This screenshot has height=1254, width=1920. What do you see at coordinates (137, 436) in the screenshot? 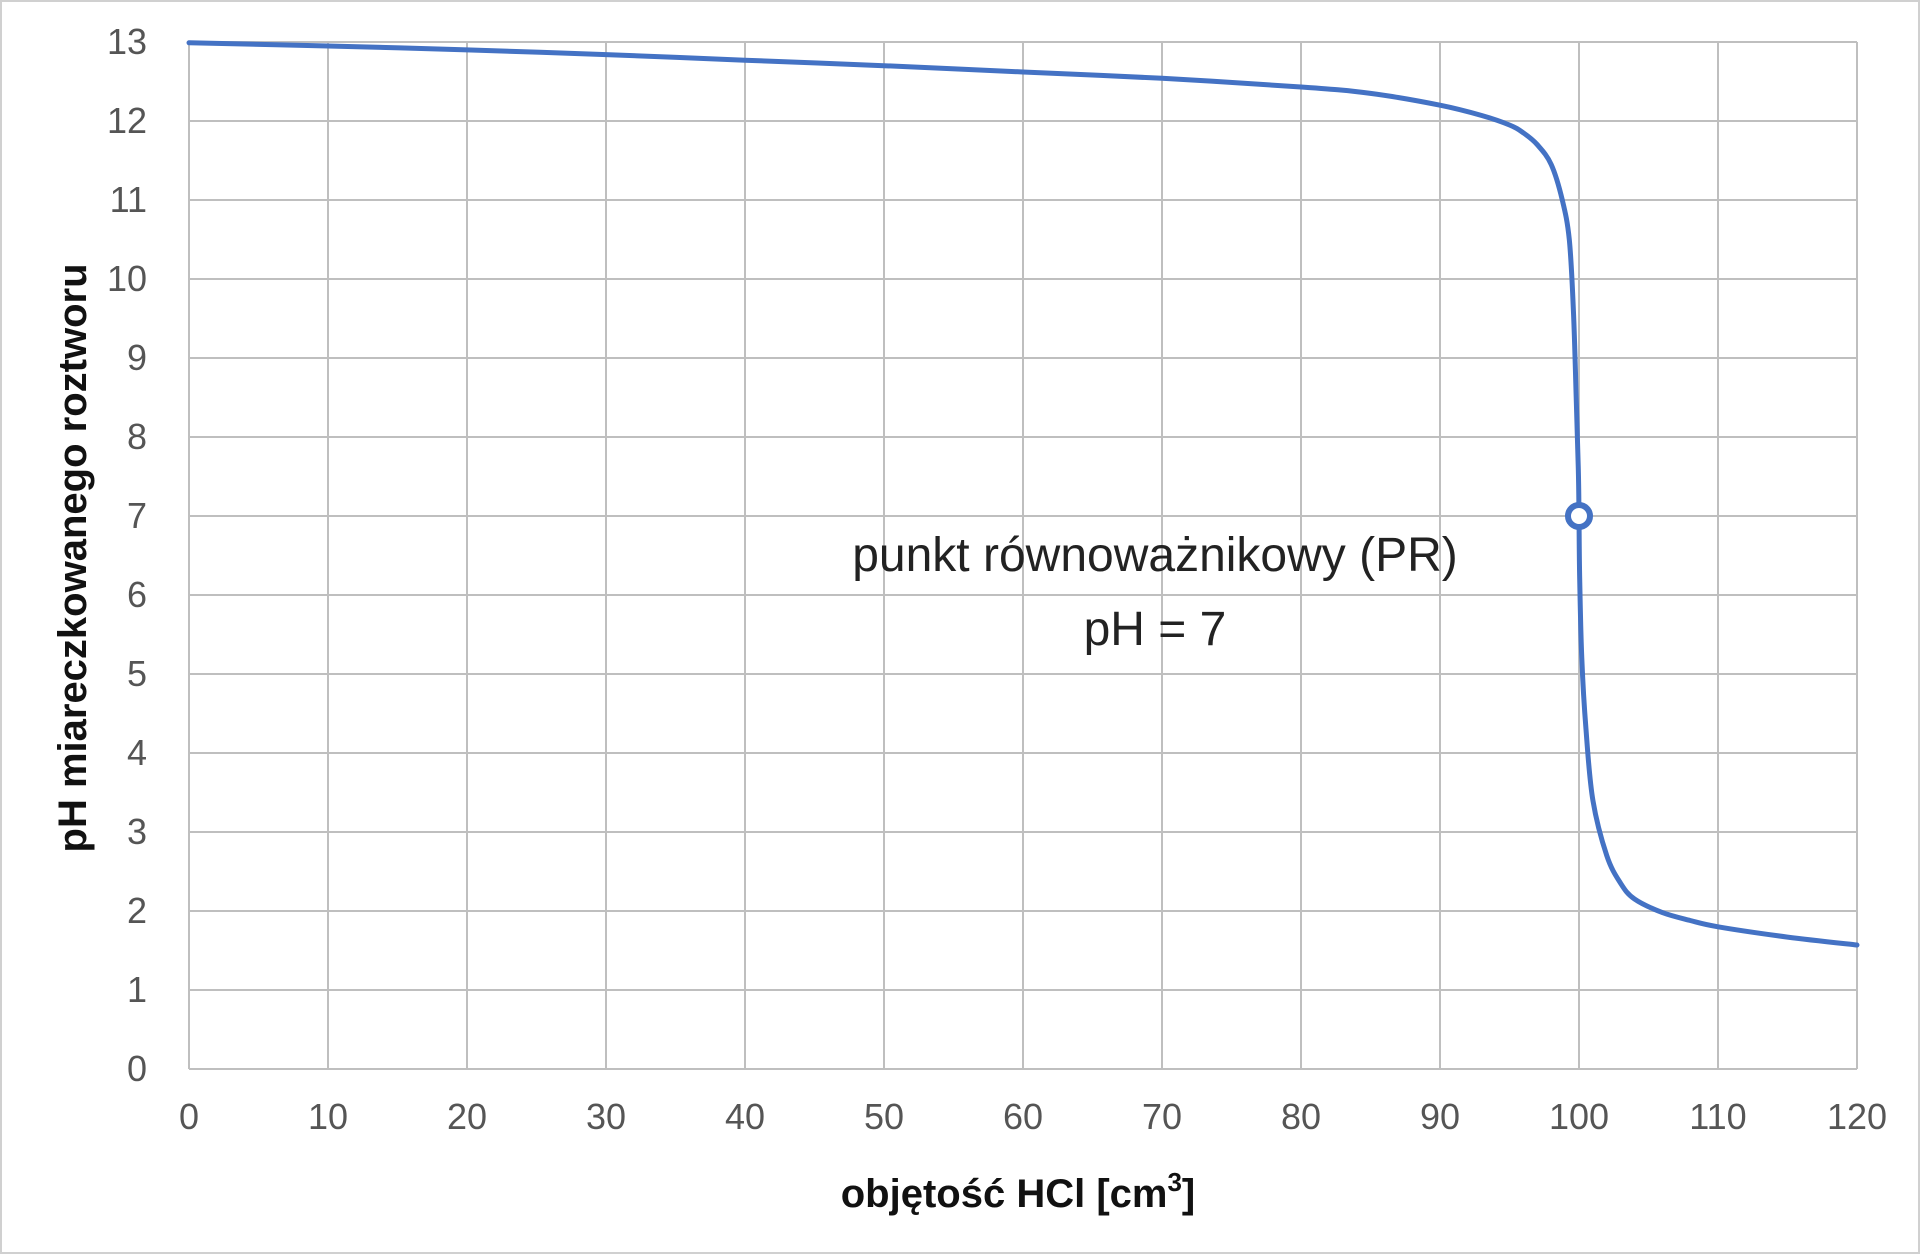
I see `y-tick-label: 8` at bounding box center [137, 436].